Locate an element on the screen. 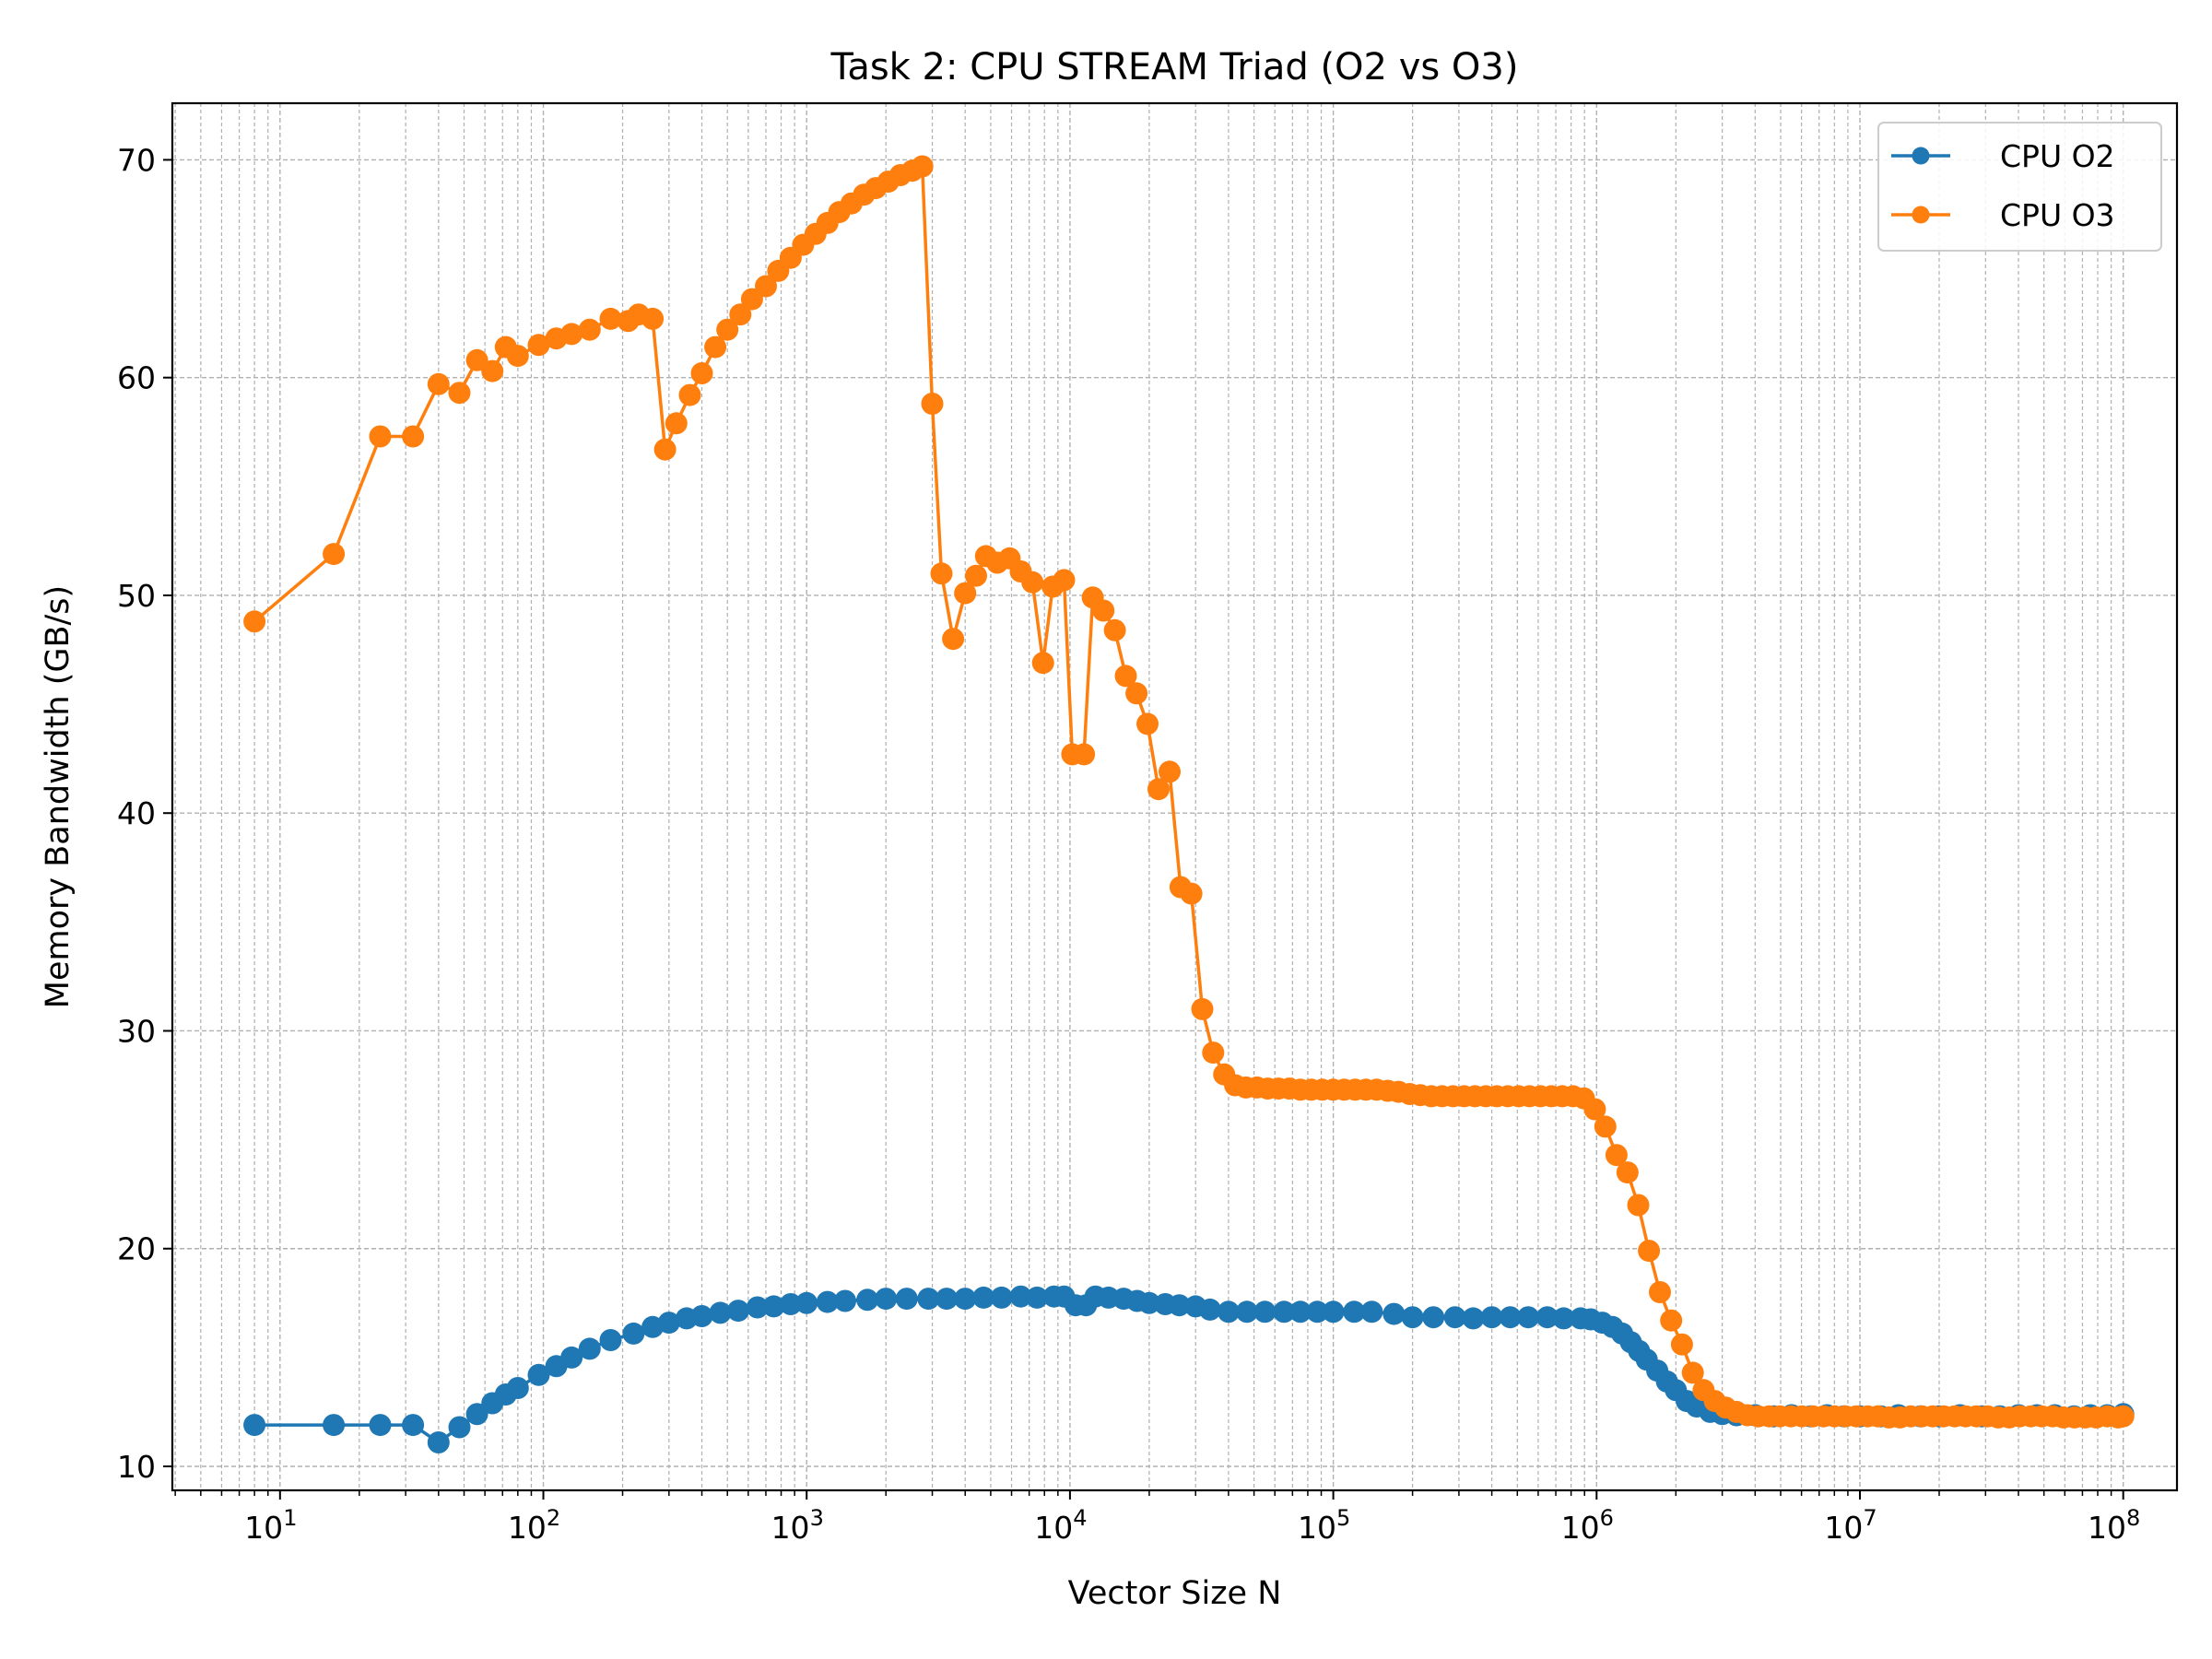 The height and width of the screenshot is (1659, 2212). y-tick-label: 20 is located at coordinates (136, 1249).